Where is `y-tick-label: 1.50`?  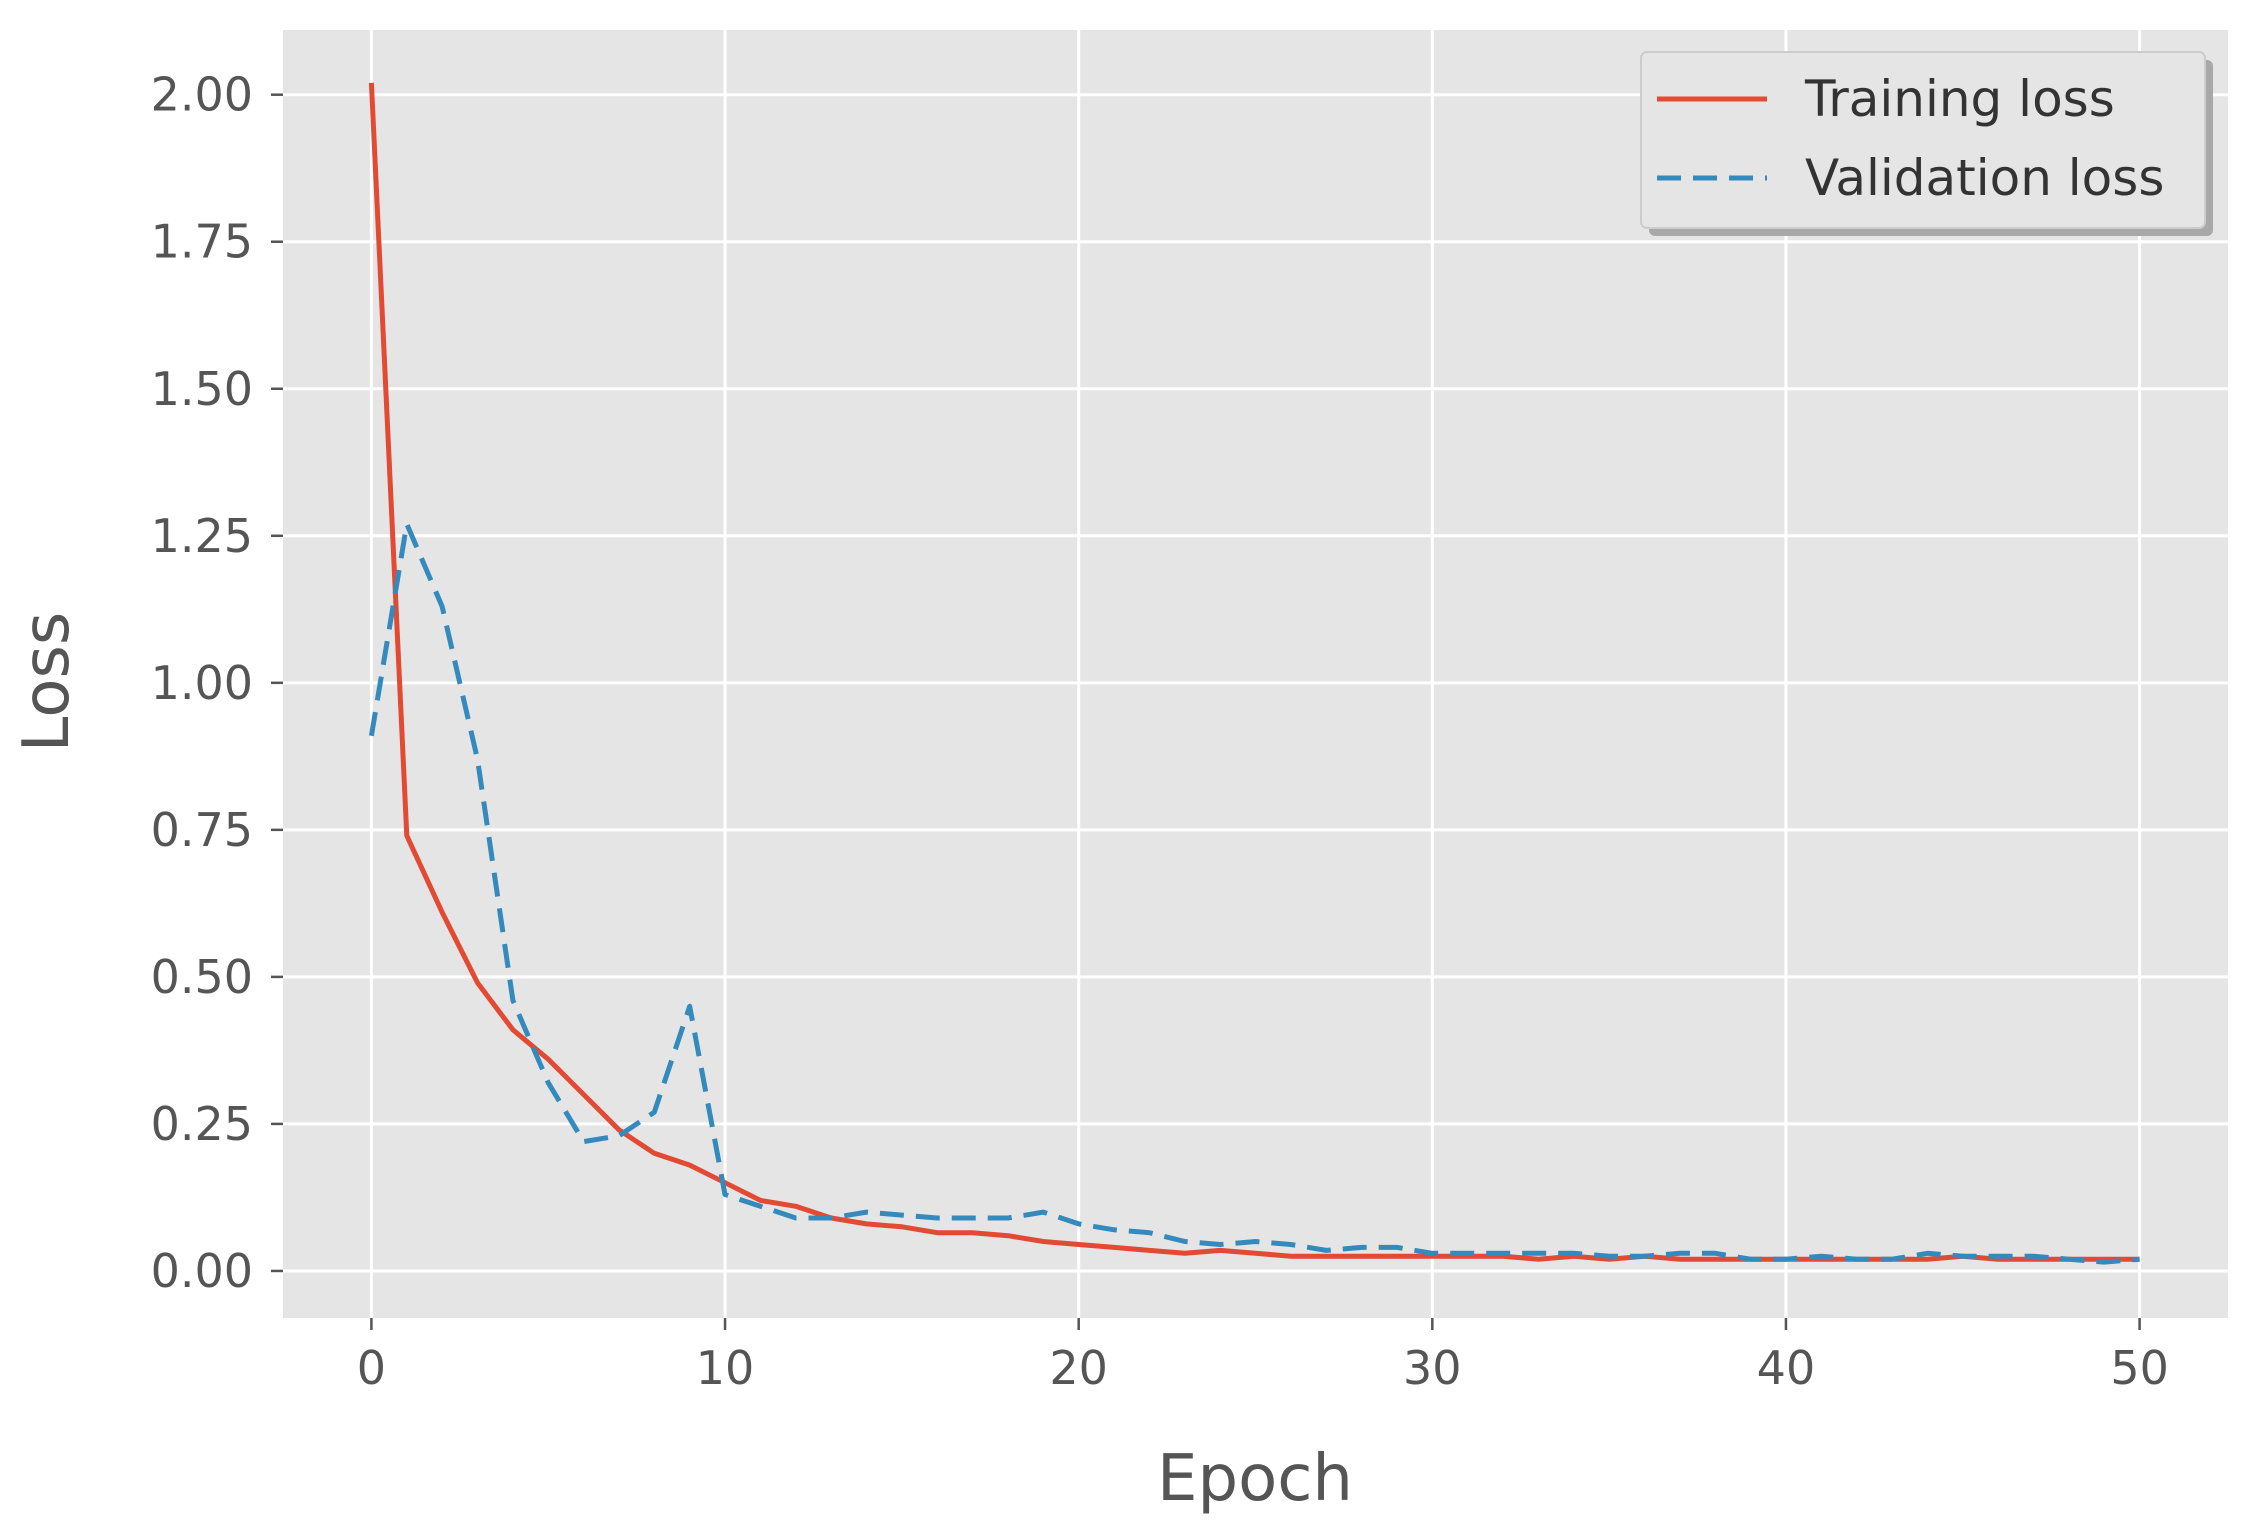
y-tick-label: 1.50 is located at coordinates (202, 389).